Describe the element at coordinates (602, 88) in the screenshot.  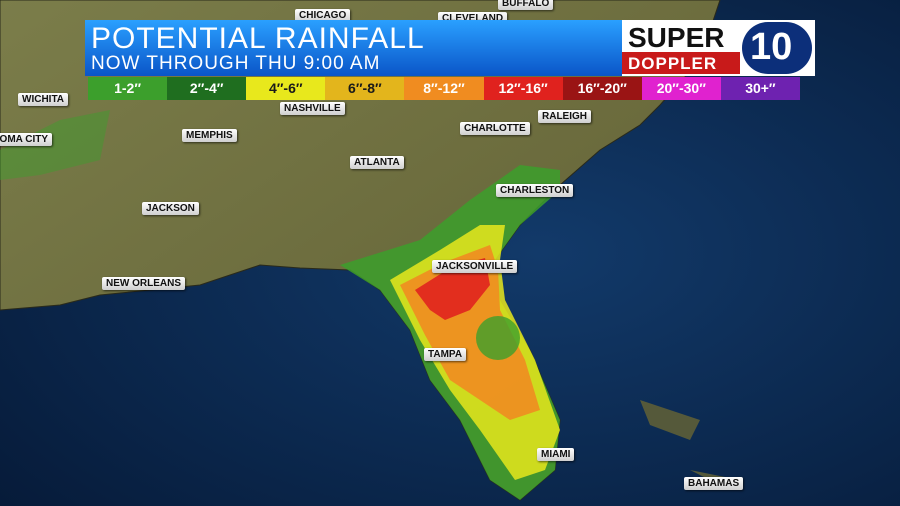
I see `legend-item: 16″-20″` at that location.